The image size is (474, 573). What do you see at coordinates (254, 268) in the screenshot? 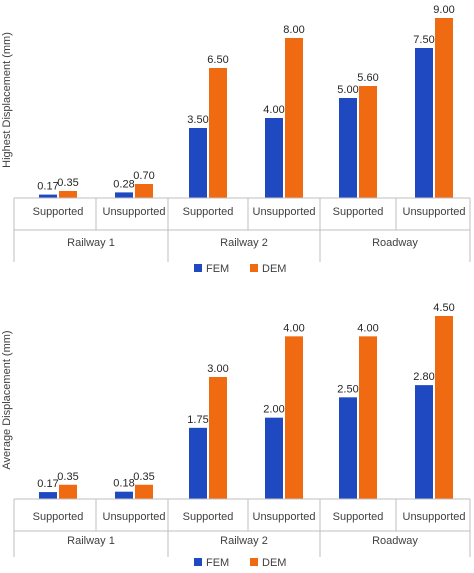
I see `chart1-legend-swatch-dem` at bounding box center [254, 268].